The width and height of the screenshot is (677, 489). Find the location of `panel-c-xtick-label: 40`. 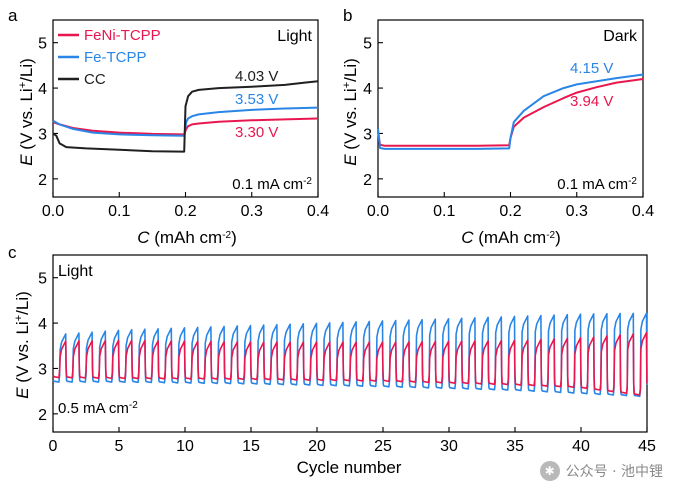

panel-c-xtick-label: 40 is located at coordinates (581, 446).